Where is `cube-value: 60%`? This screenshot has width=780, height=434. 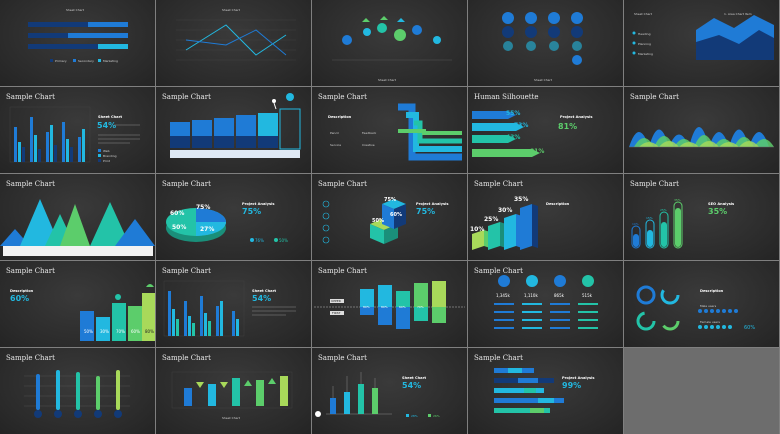
cube-value: 60% is located at coordinates (396, 215).